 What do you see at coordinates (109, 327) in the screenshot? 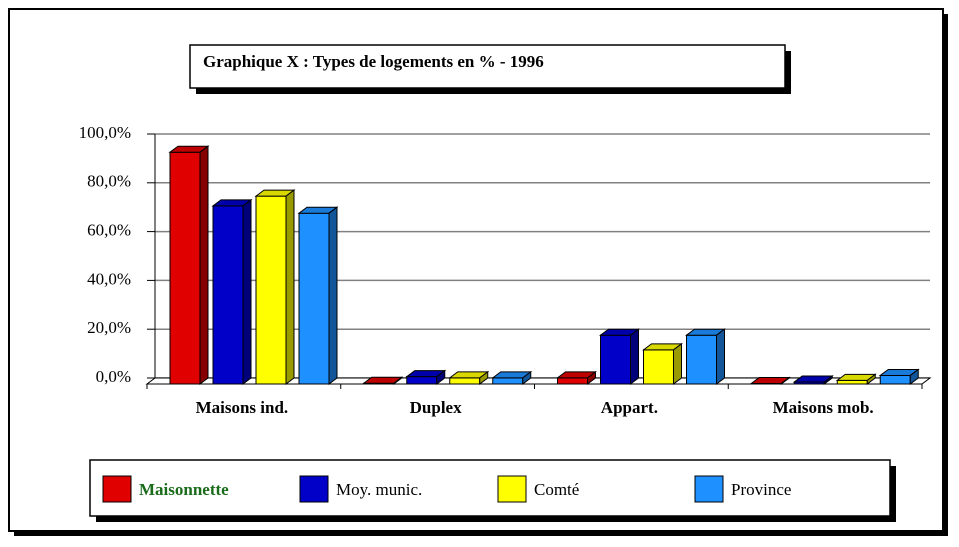
I see `y-tick-label: 20,0%` at bounding box center [109, 327].